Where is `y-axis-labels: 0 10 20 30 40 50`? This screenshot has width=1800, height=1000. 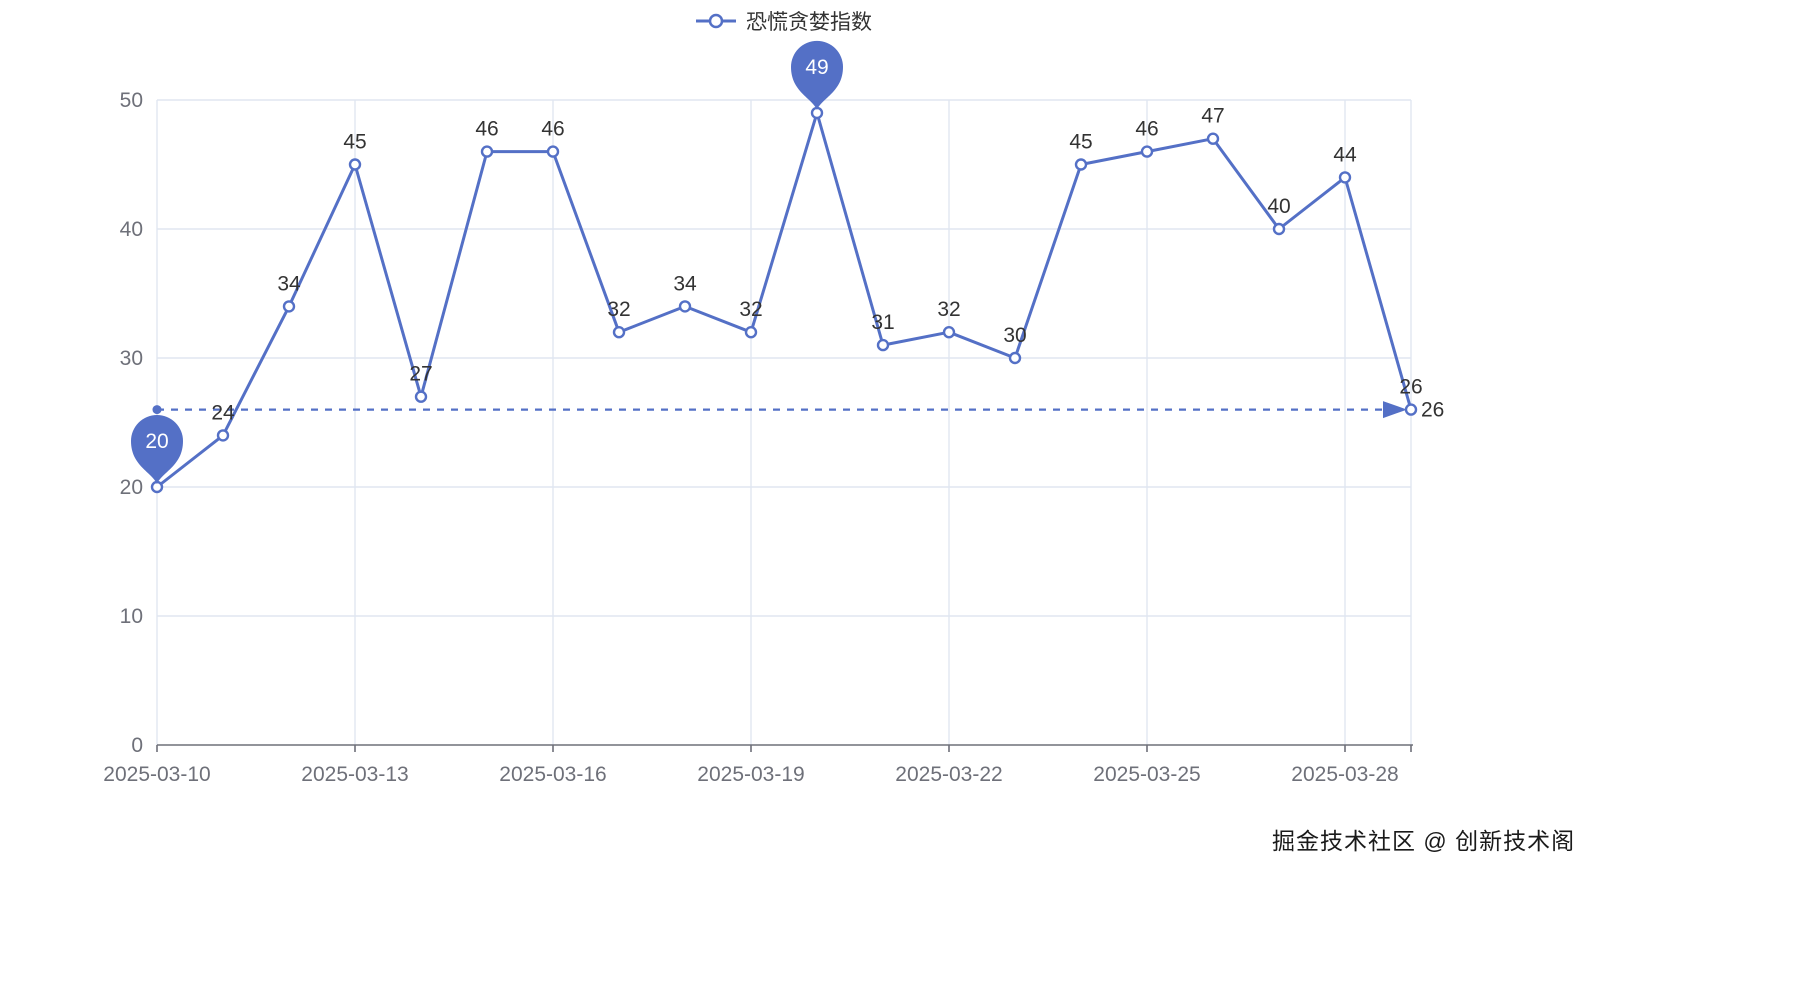 y-axis-labels: 0 10 20 30 40 50 is located at coordinates (131, 423).